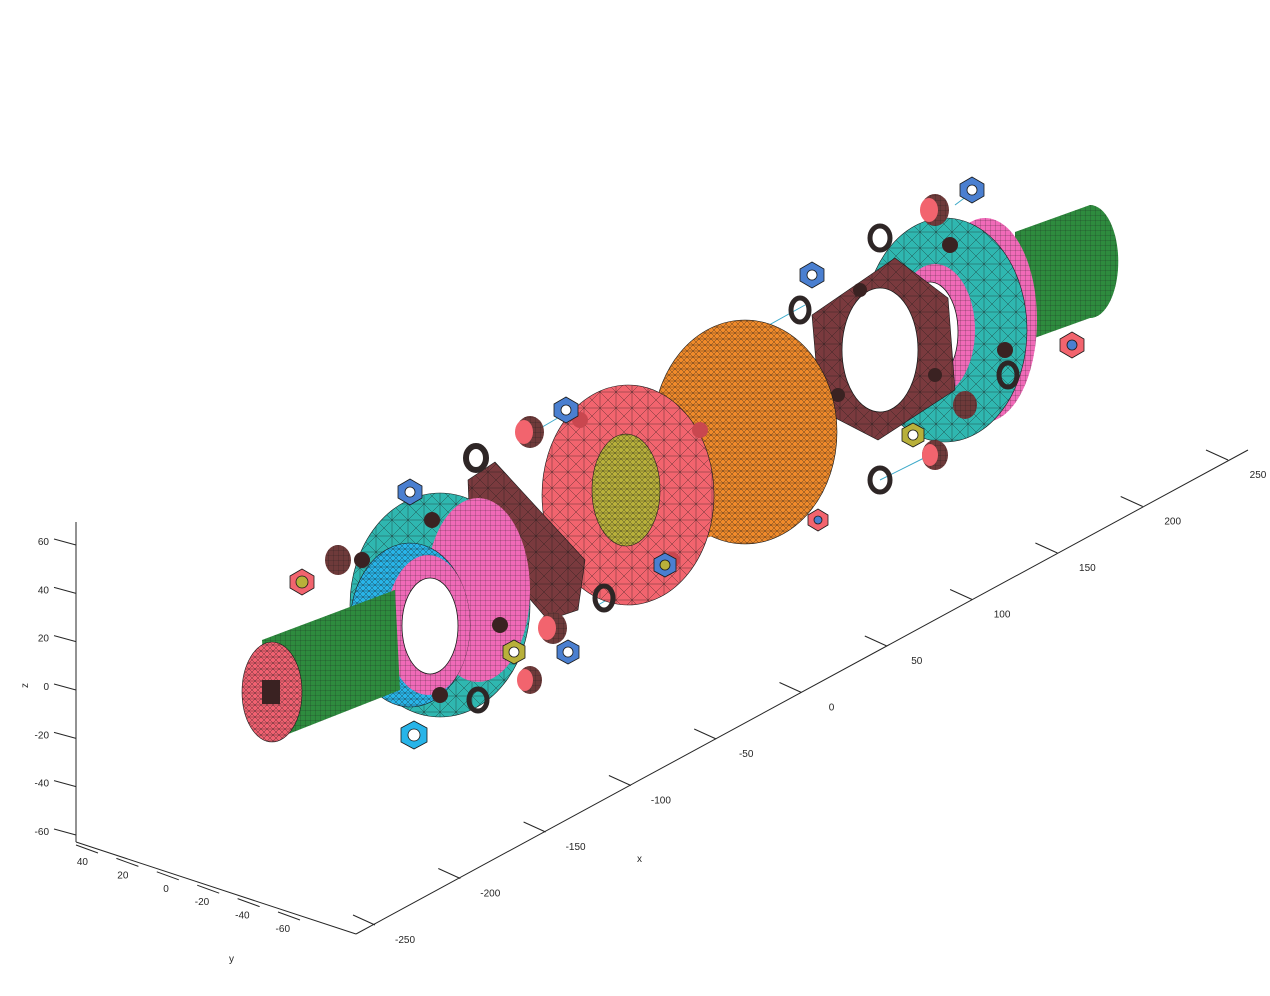  What do you see at coordinates (689, 462) in the screenshot?
I see `center-hub` at bounding box center [689, 462].